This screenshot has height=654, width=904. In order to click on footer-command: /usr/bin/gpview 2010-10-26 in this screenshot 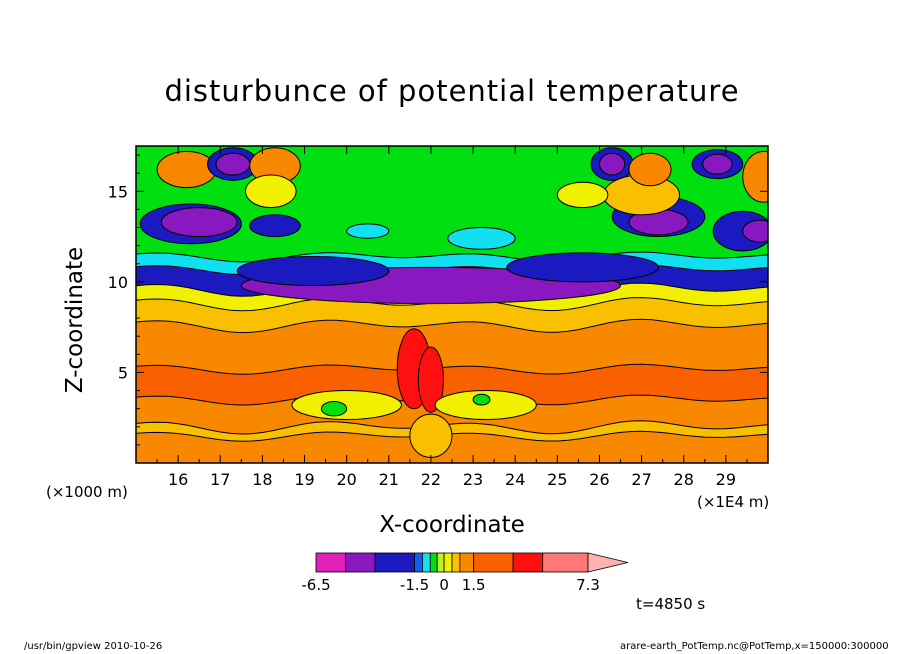, I will do `click(93, 646)`.